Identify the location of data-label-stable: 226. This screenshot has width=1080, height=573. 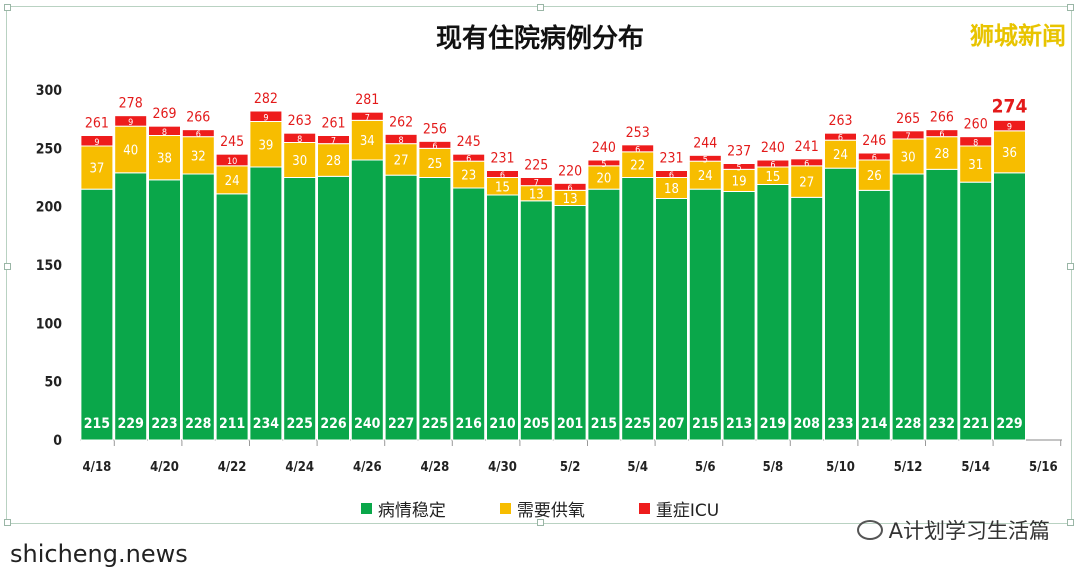
(333, 424).